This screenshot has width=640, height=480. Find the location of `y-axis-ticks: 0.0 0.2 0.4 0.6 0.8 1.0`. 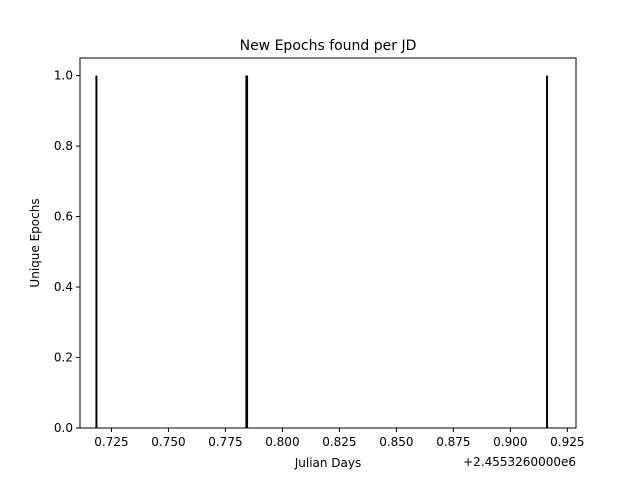

y-axis-ticks: 0.0 0.2 0.4 0.6 0.8 1.0 is located at coordinates (67, 252).